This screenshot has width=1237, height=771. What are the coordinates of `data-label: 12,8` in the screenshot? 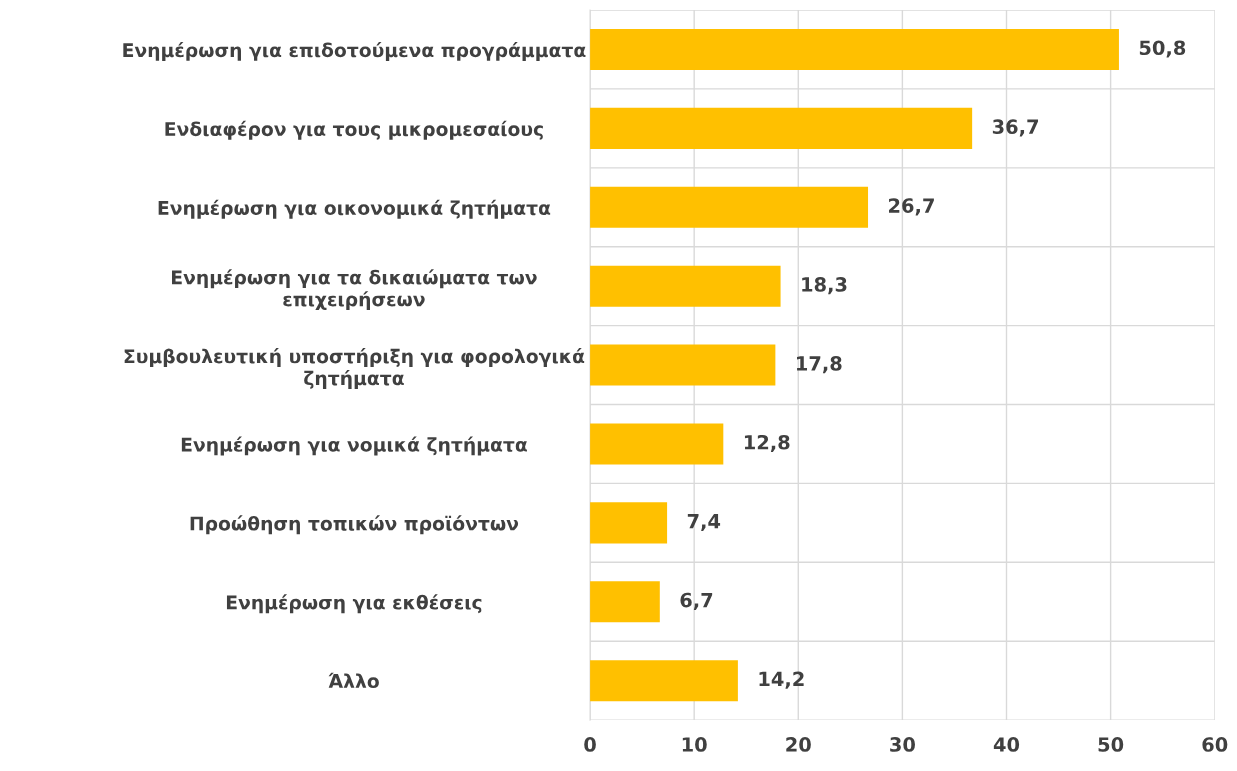 It's located at (767, 443).